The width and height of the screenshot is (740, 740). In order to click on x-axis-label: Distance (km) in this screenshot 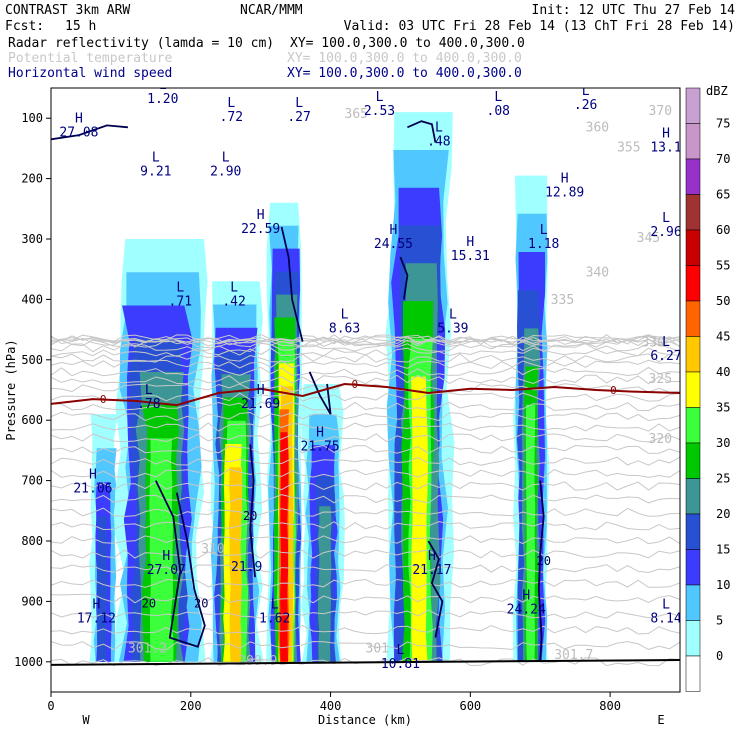, I will do `click(365, 720)`.